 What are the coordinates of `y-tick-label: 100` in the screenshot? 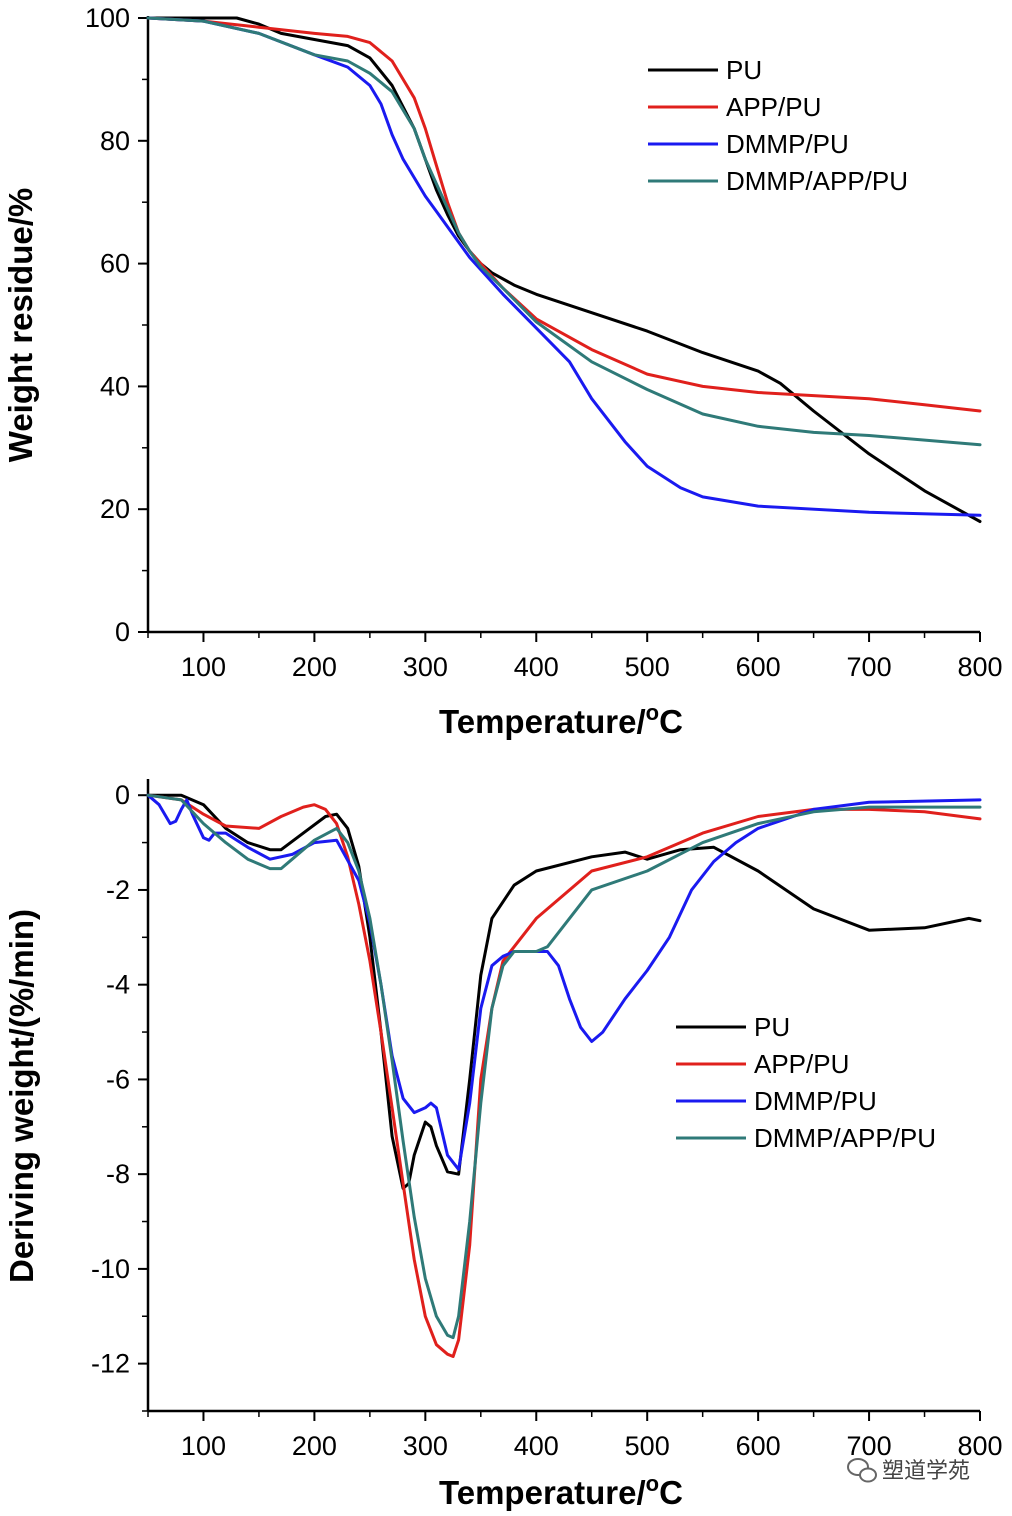 It's located at (107, 18).